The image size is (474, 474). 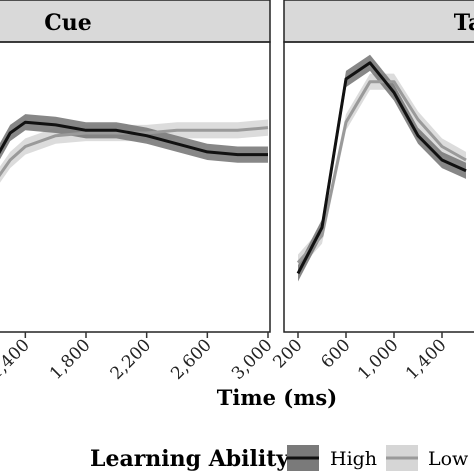 What do you see at coordinates (335, 353) in the screenshot?
I see `x-tick-label: 600` at bounding box center [335, 353].